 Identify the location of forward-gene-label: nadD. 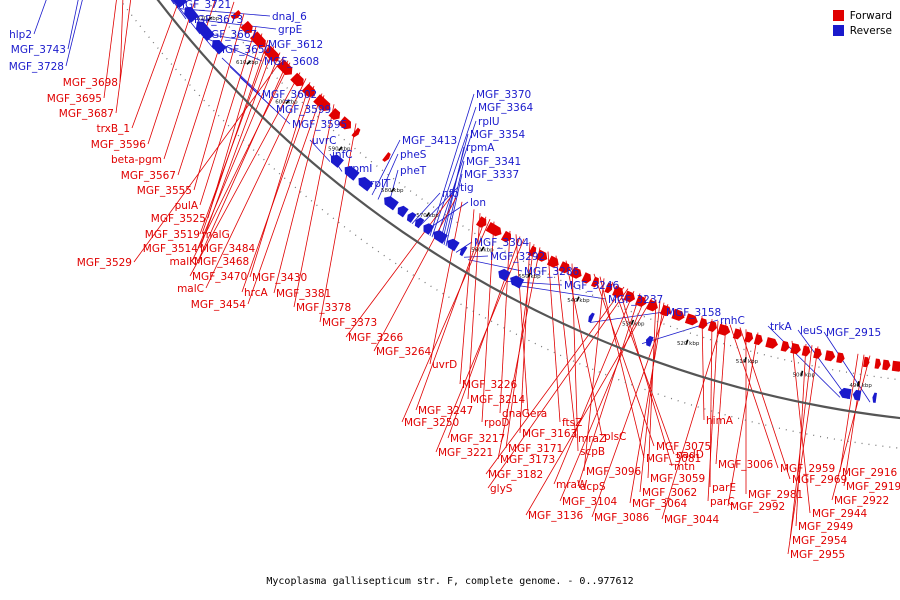
(690, 455).